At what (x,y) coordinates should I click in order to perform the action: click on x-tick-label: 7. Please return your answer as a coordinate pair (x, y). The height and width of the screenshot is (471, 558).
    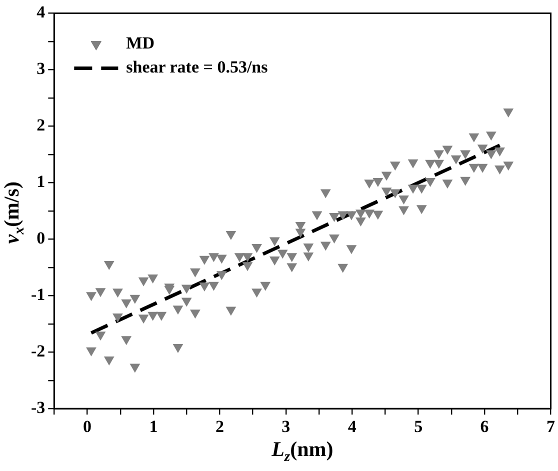
    Looking at the image, I should click on (551, 426).